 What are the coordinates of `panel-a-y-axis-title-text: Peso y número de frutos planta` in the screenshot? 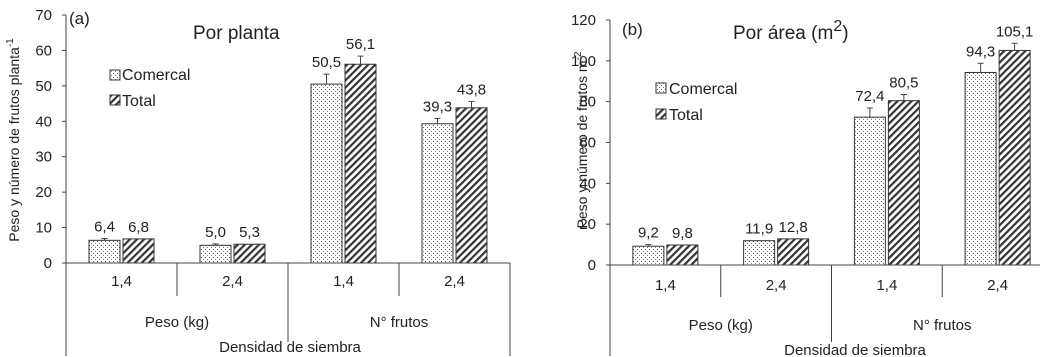 It's located at (14, 144).